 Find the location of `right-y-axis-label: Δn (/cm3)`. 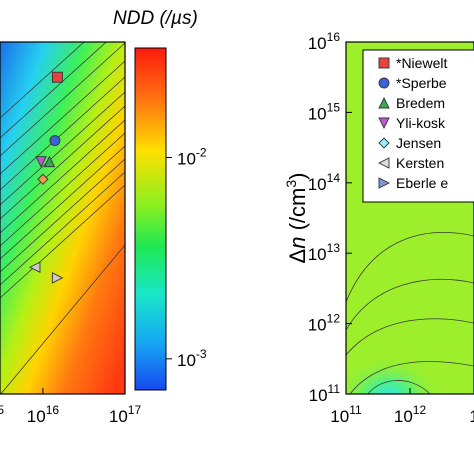

right-y-axis-label: Δn (/cm3) is located at coordinates (296, 218).